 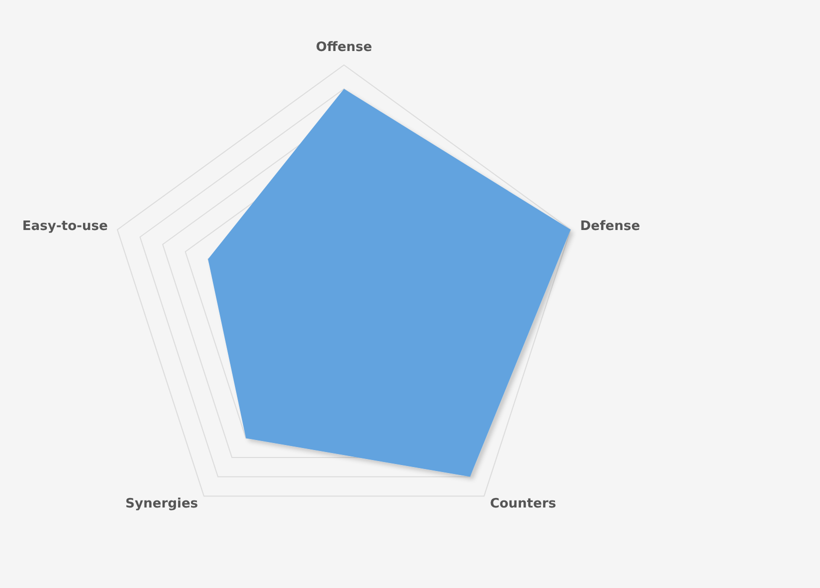 I want to click on spoke-label: Synergies, so click(x=161, y=504).